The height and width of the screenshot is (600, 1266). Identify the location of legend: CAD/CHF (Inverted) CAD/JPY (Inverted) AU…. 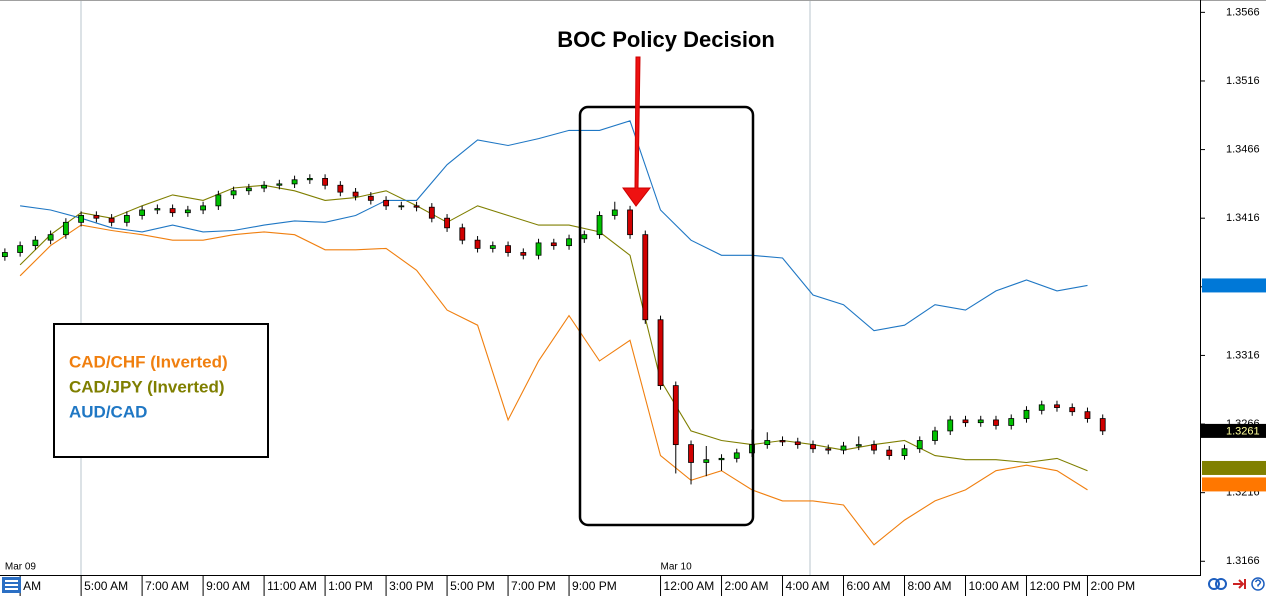
(161, 390).